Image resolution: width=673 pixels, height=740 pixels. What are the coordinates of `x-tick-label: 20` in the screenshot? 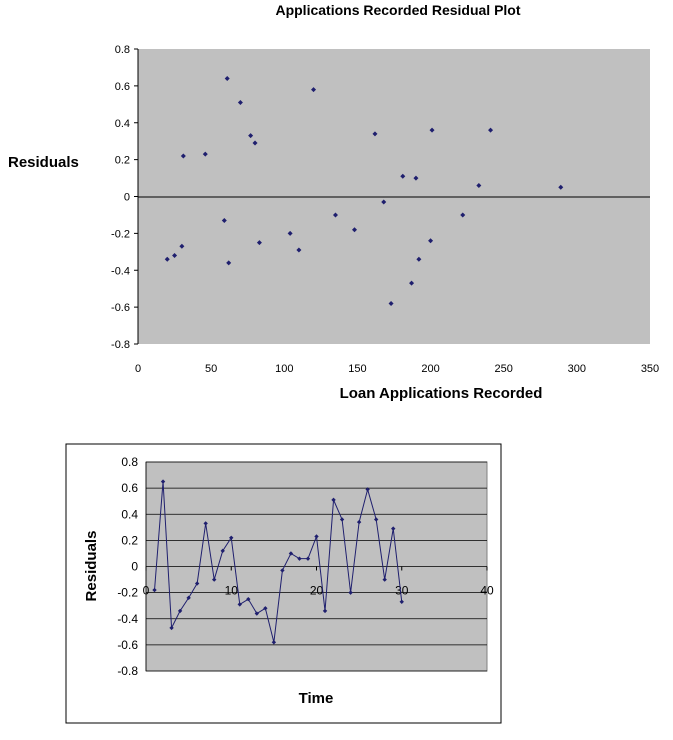 It's located at (317, 591).